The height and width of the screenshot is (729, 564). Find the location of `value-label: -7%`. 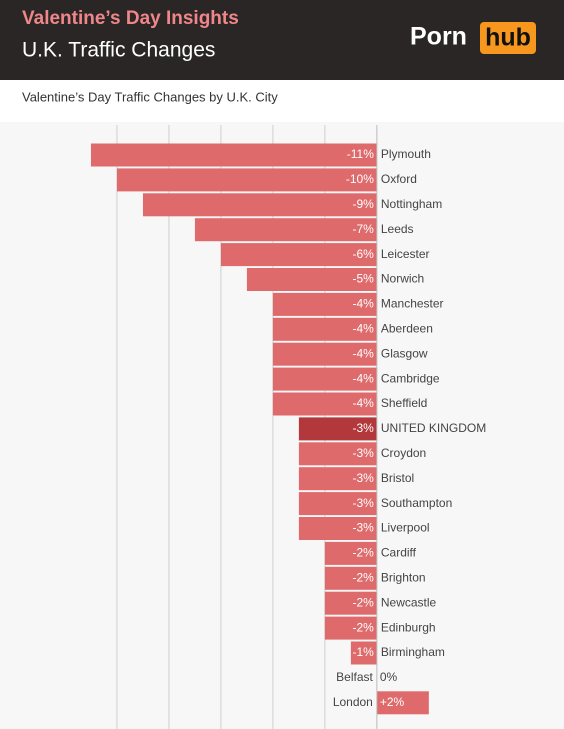

value-label: -7% is located at coordinates (364, 229).